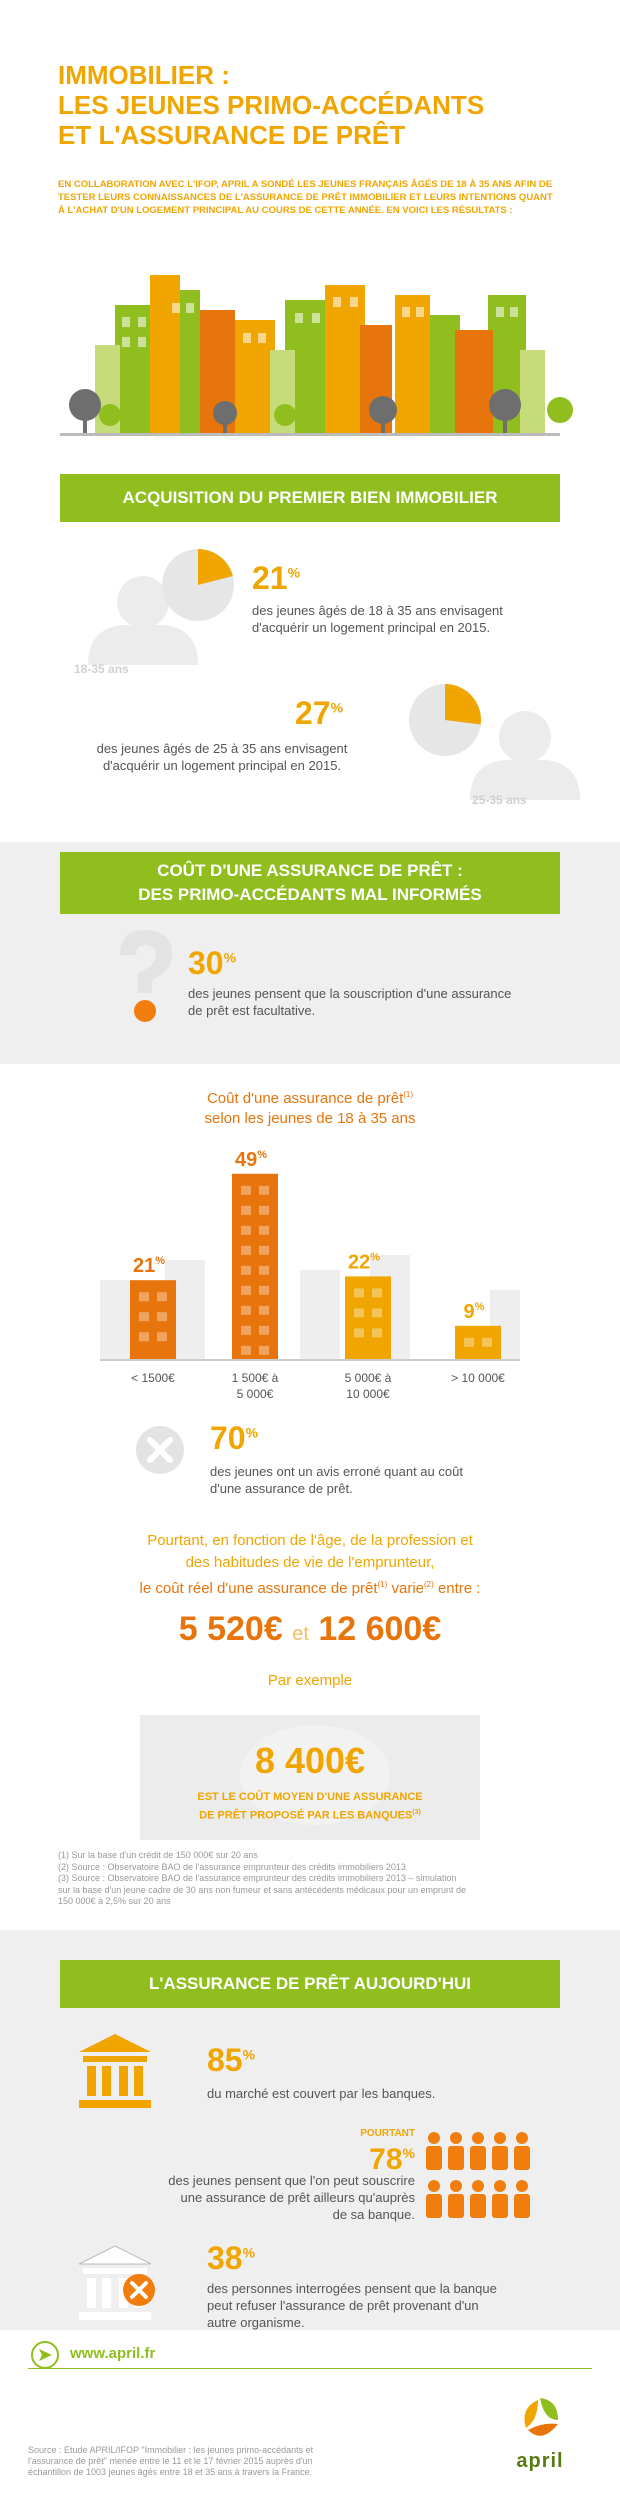  What do you see at coordinates (146, 976) in the screenshot?
I see `question-mark-icon` at bounding box center [146, 976].